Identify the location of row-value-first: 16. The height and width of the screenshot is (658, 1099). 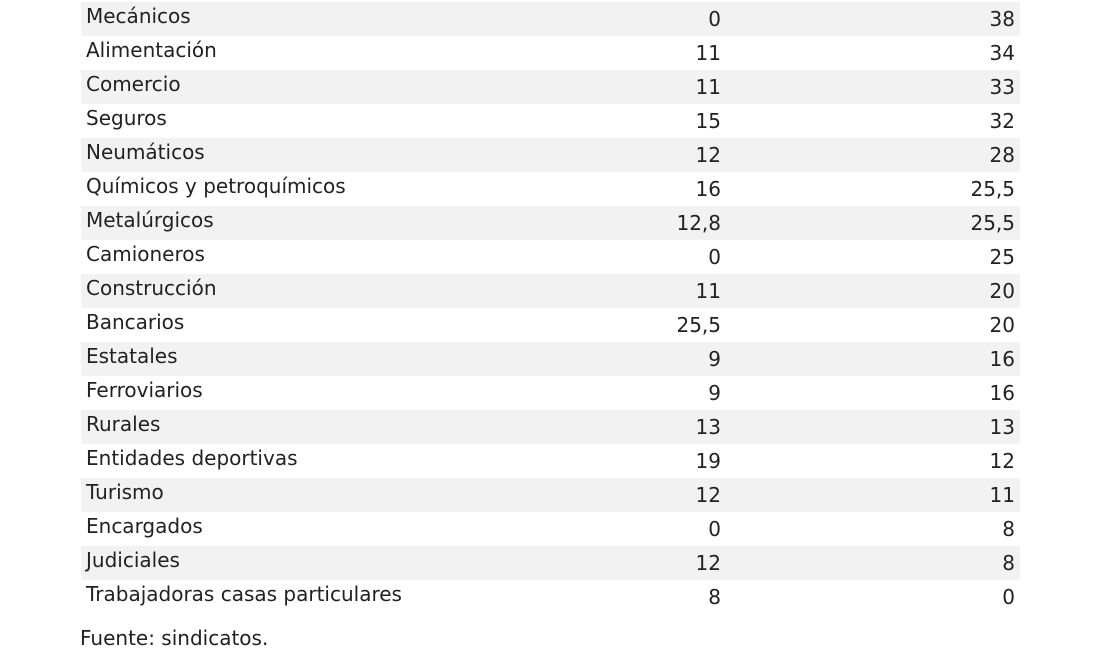
(708, 189).